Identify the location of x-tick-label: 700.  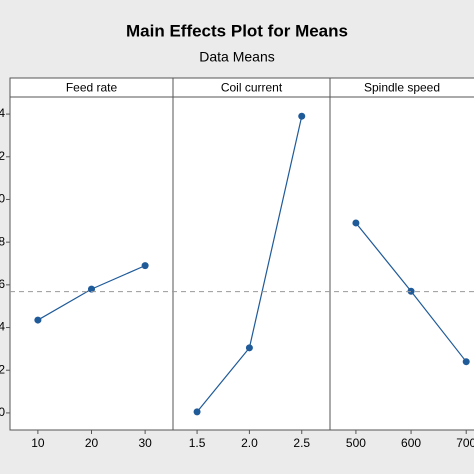
(465, 443).